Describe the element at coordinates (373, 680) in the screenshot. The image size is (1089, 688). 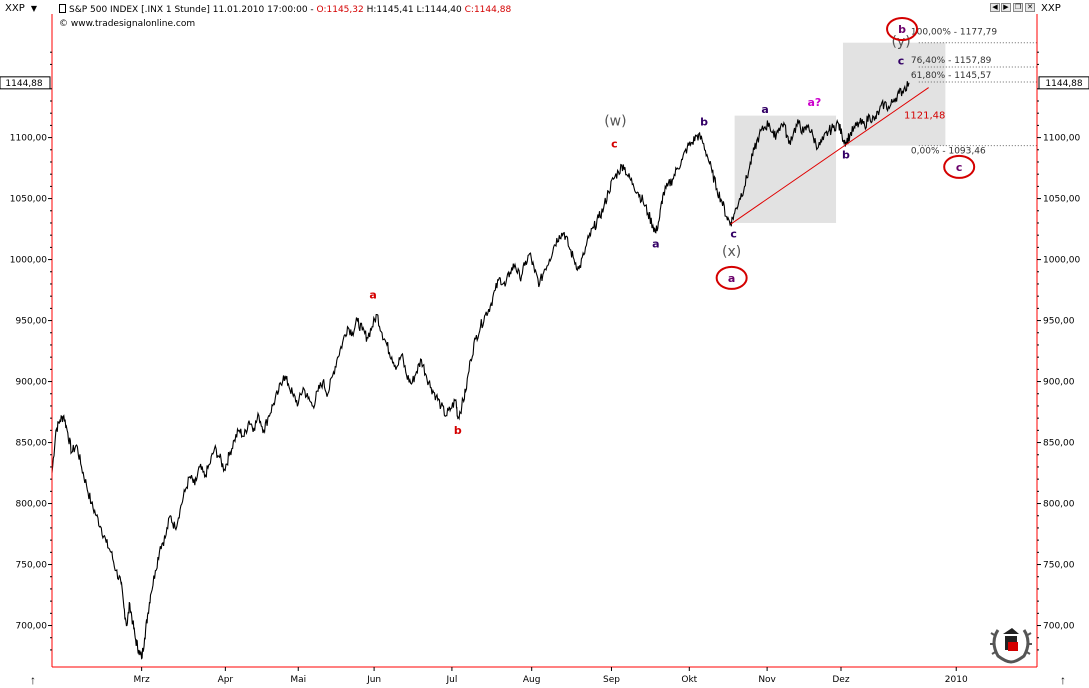
I see `x-tick-label: Jun` at that location.